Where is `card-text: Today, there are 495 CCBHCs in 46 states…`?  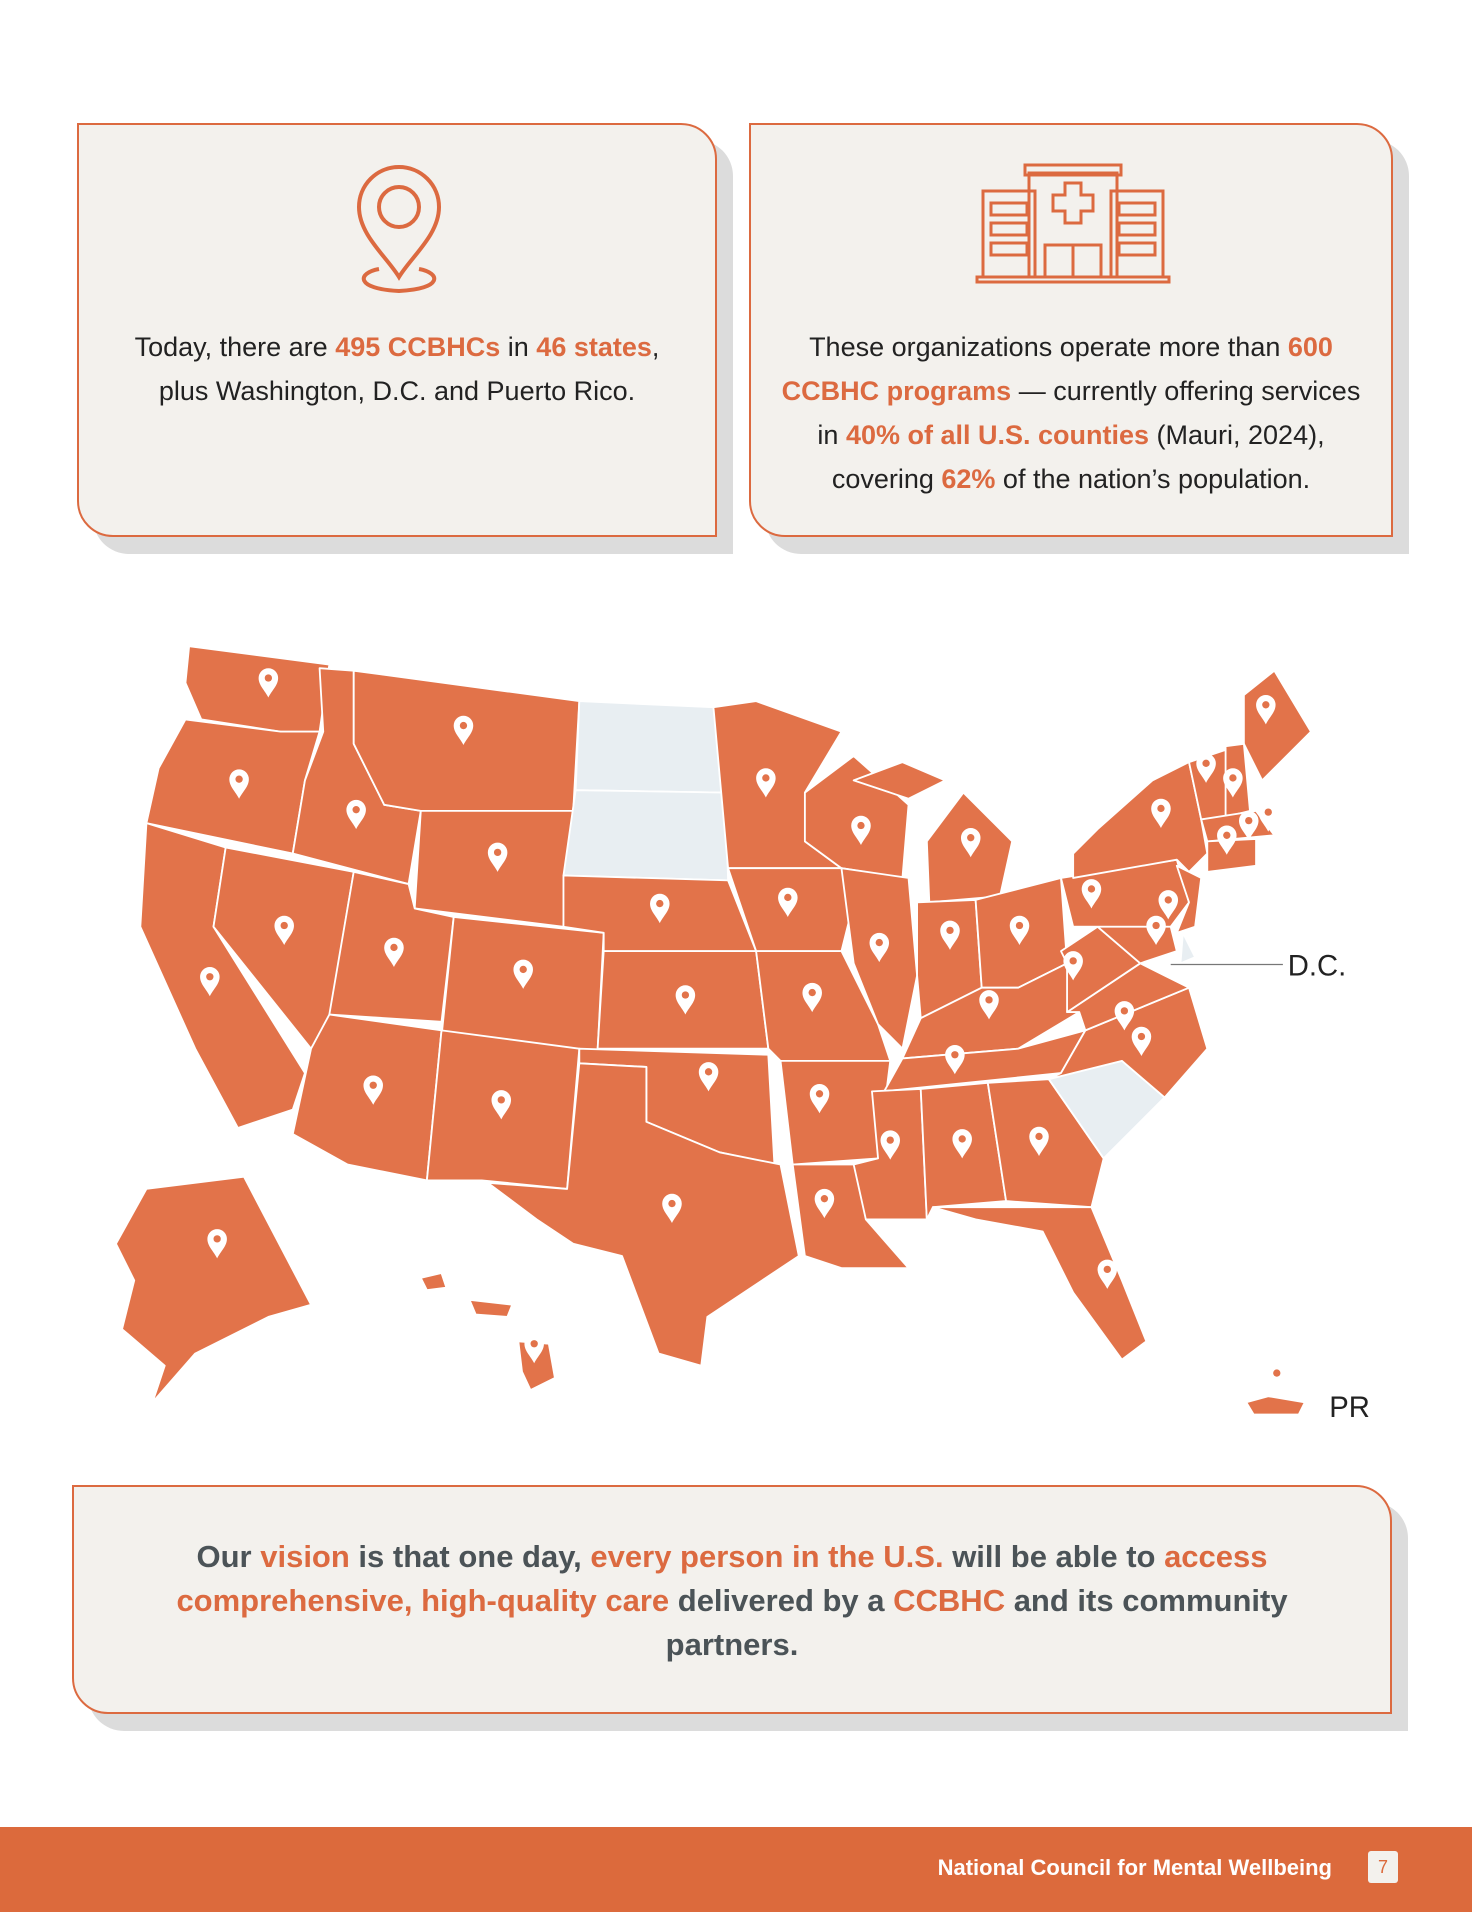
card-text: Today, there are 495 CCBHCs in 46 states… is located at coordinates (397, 369).